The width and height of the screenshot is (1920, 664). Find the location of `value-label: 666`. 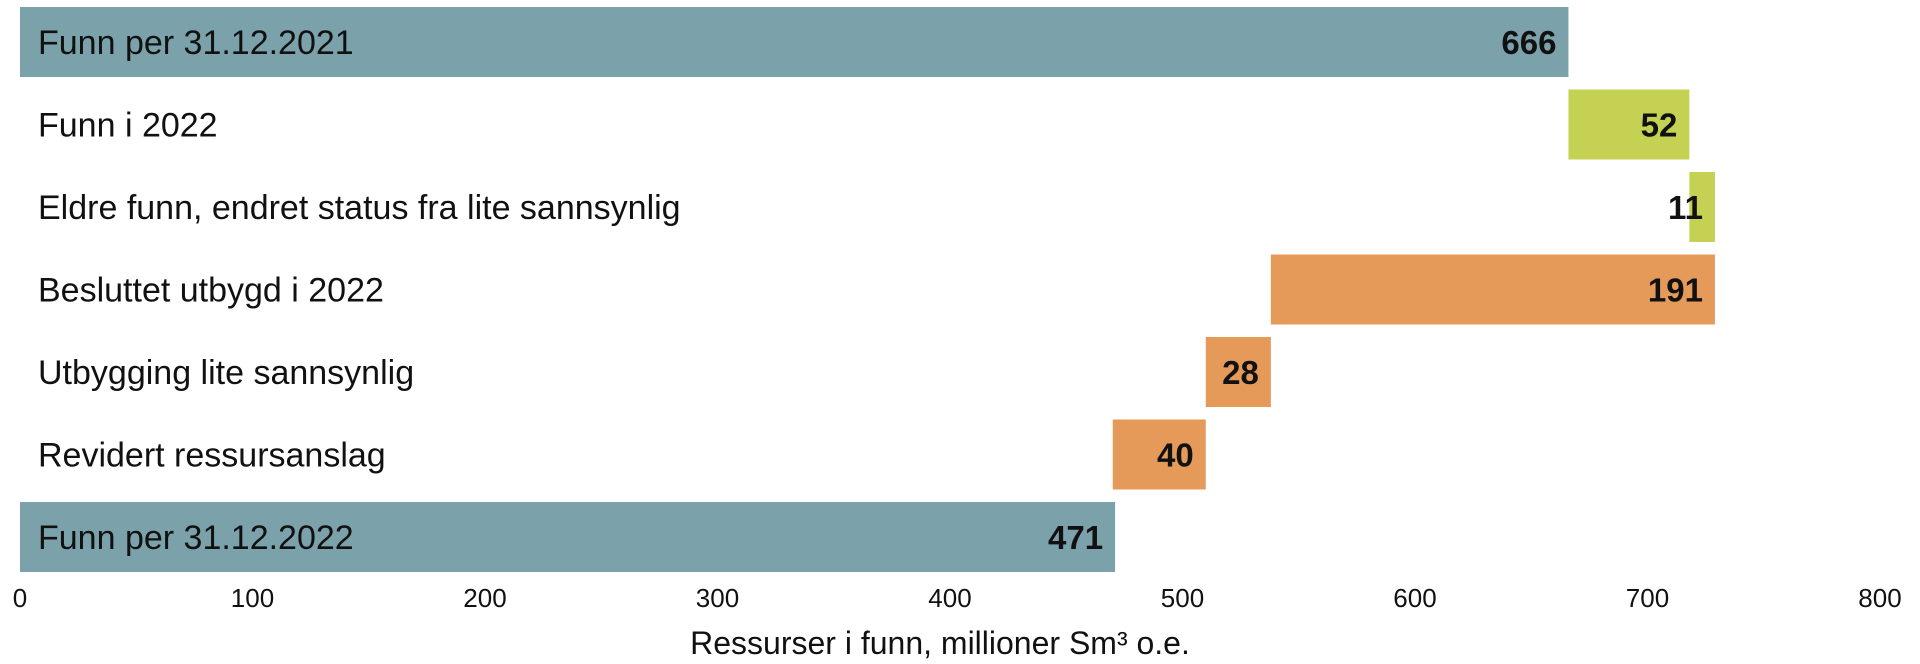

value-label: 666 is located at coordinates (1528, 42).